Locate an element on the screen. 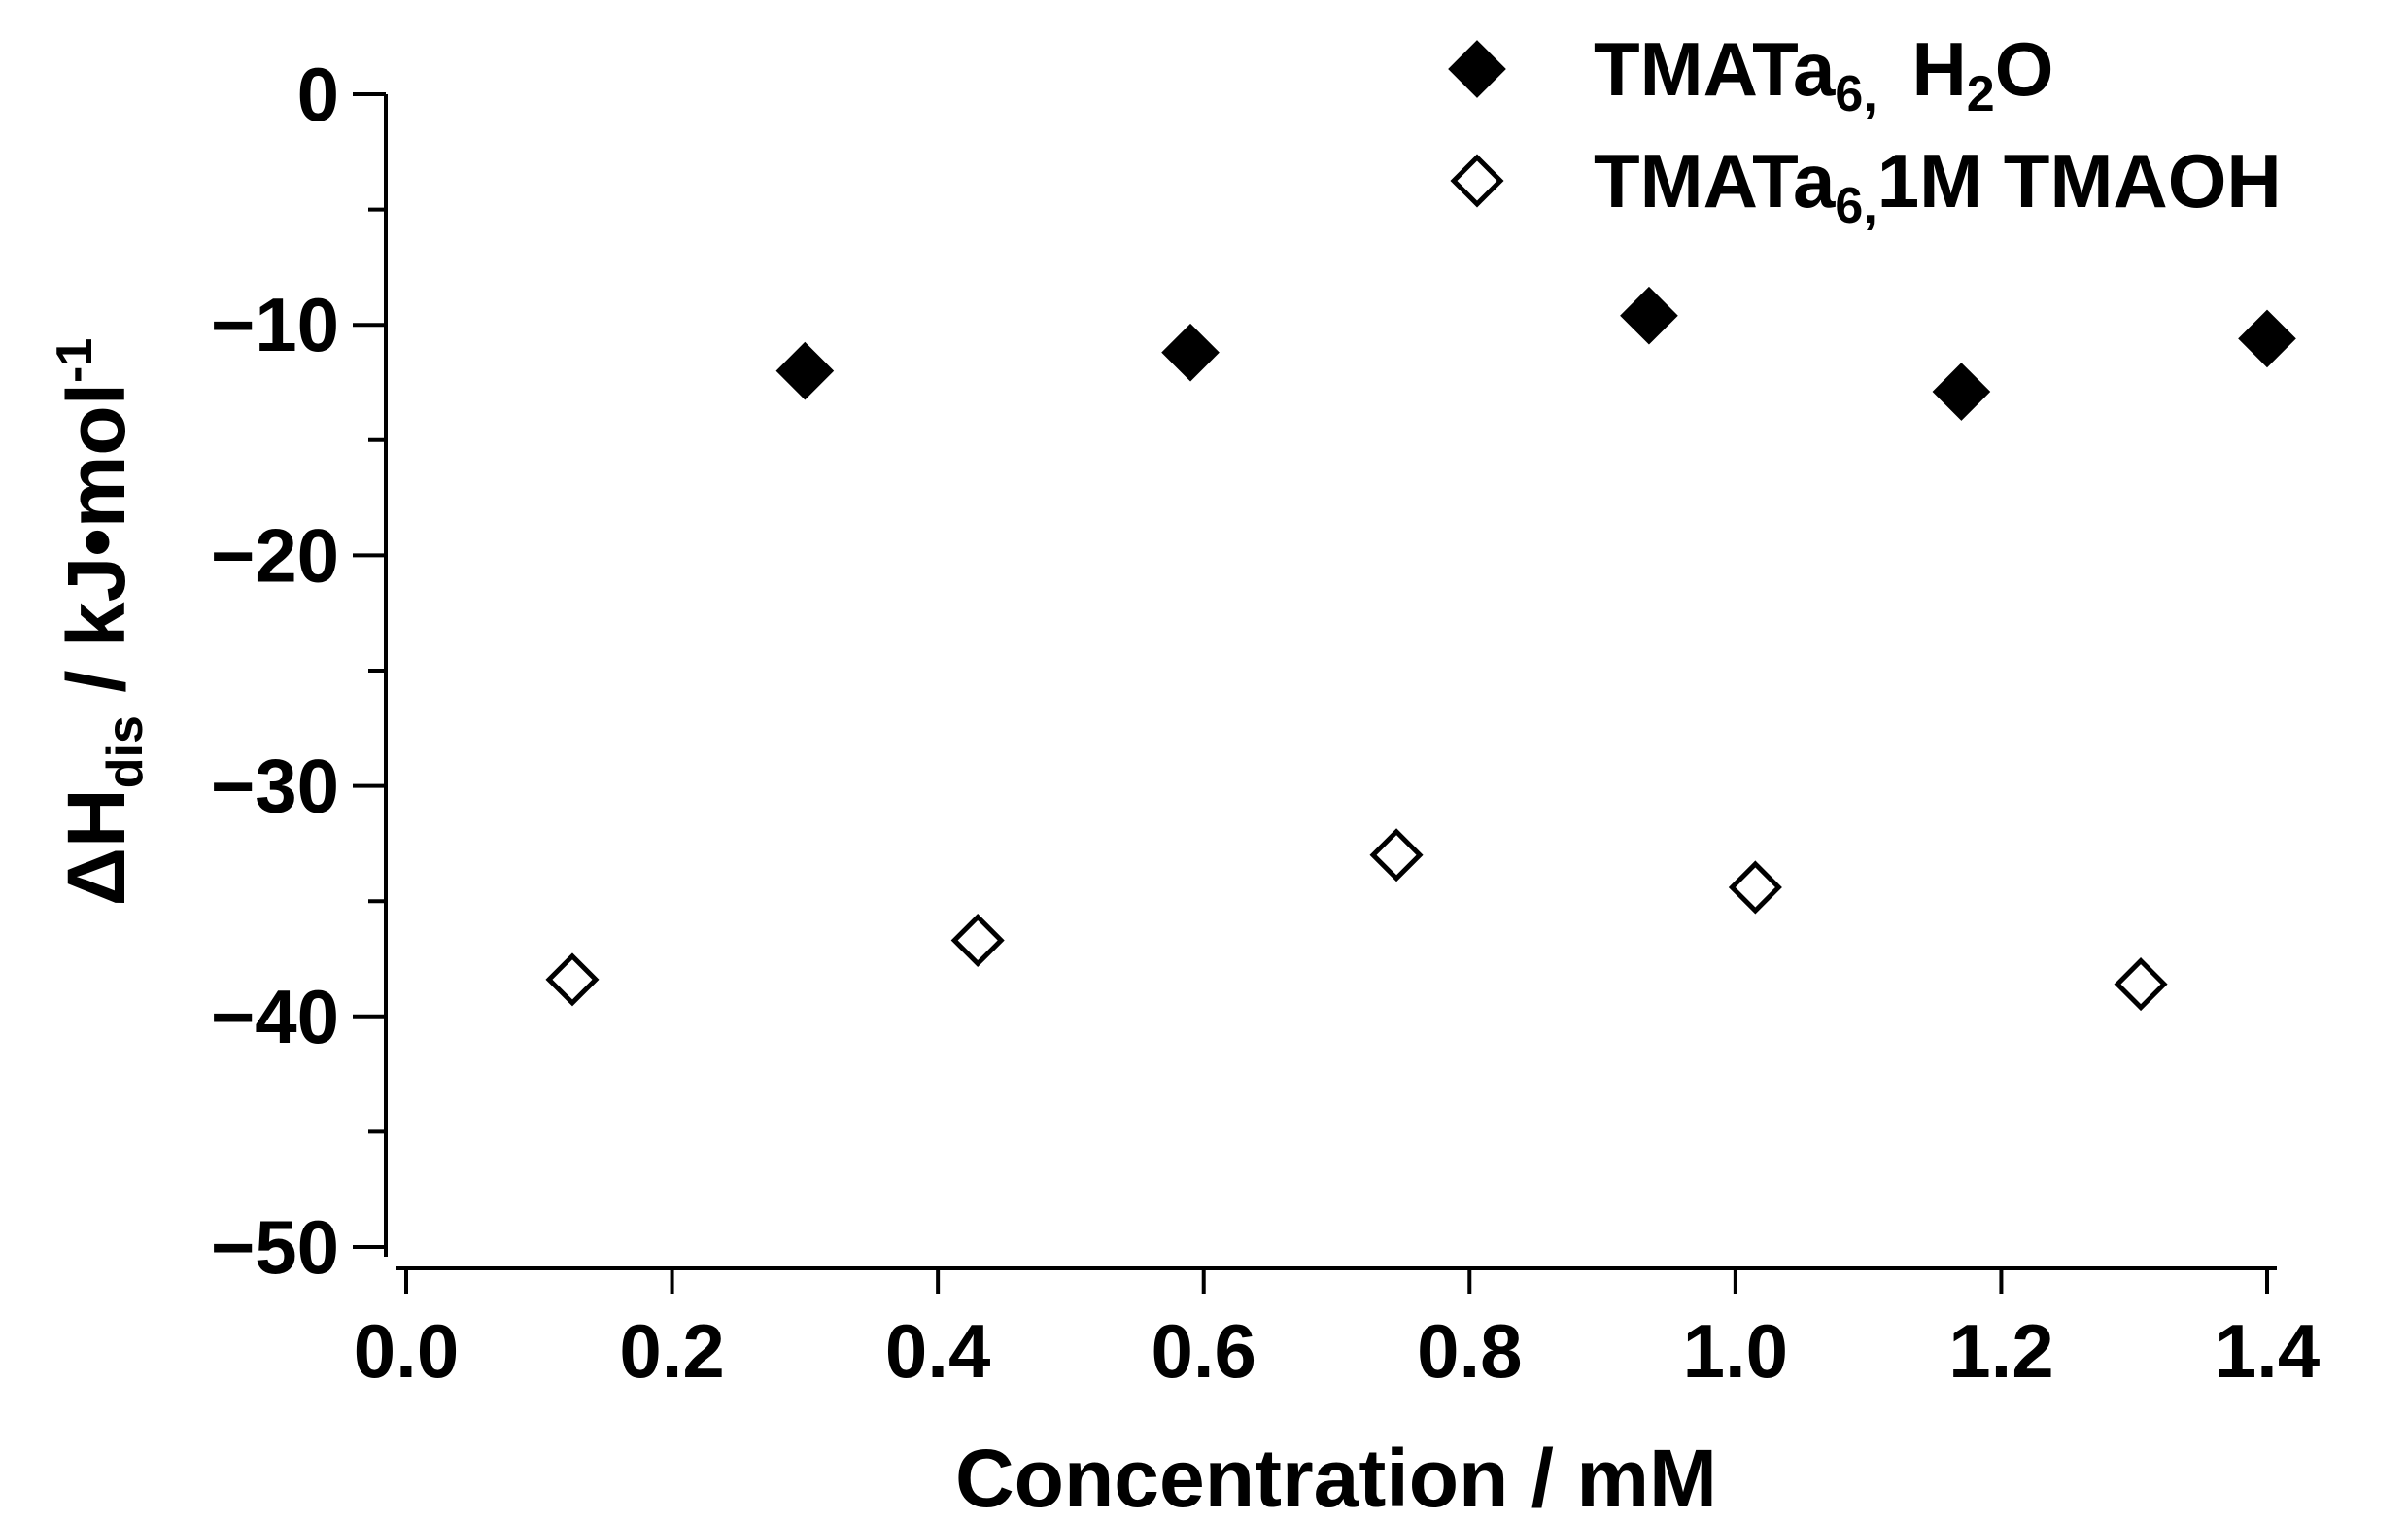  y-axis-title-rest: / kJ•mol is located at coordinates (96, 549).